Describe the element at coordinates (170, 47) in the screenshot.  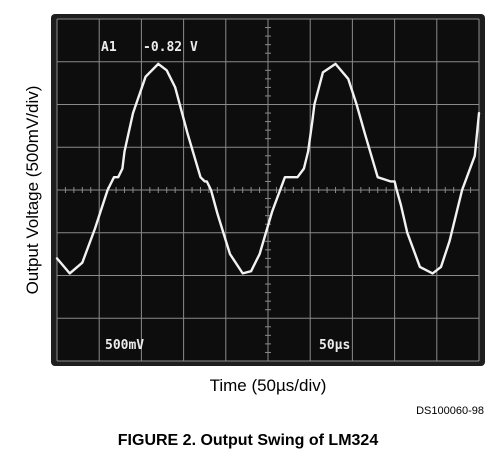
I see `osd-readout: -0.82 V` at that location.